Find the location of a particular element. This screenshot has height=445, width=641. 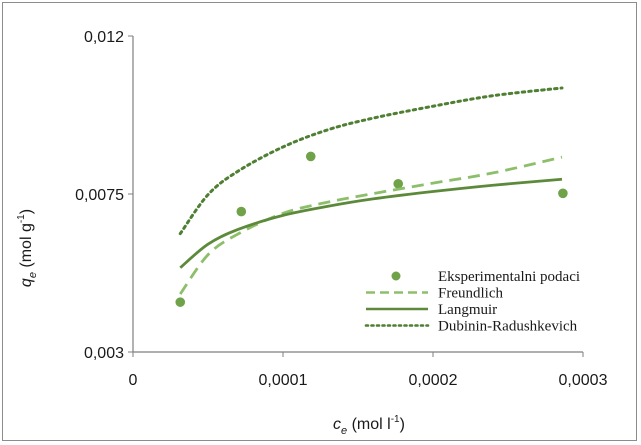

x-axis-unit-sup: -1 is located at coordinates (395, 419).